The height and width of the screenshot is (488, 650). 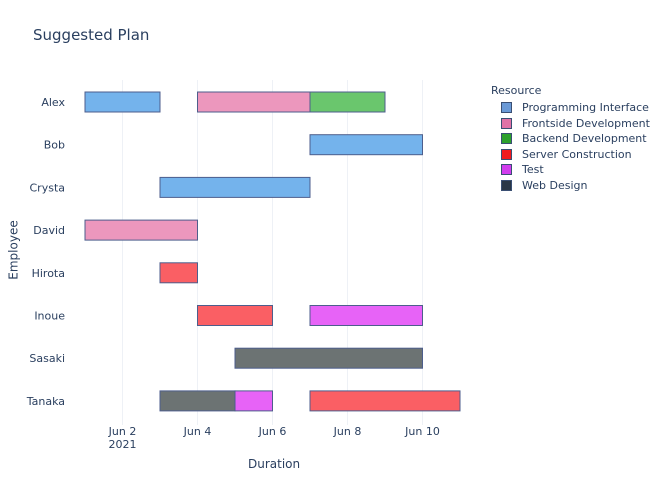 What do you see at coordinates (555, 185) in the screenshot?
I see `legend-label: Web Design` at bounding box center [555, 185].